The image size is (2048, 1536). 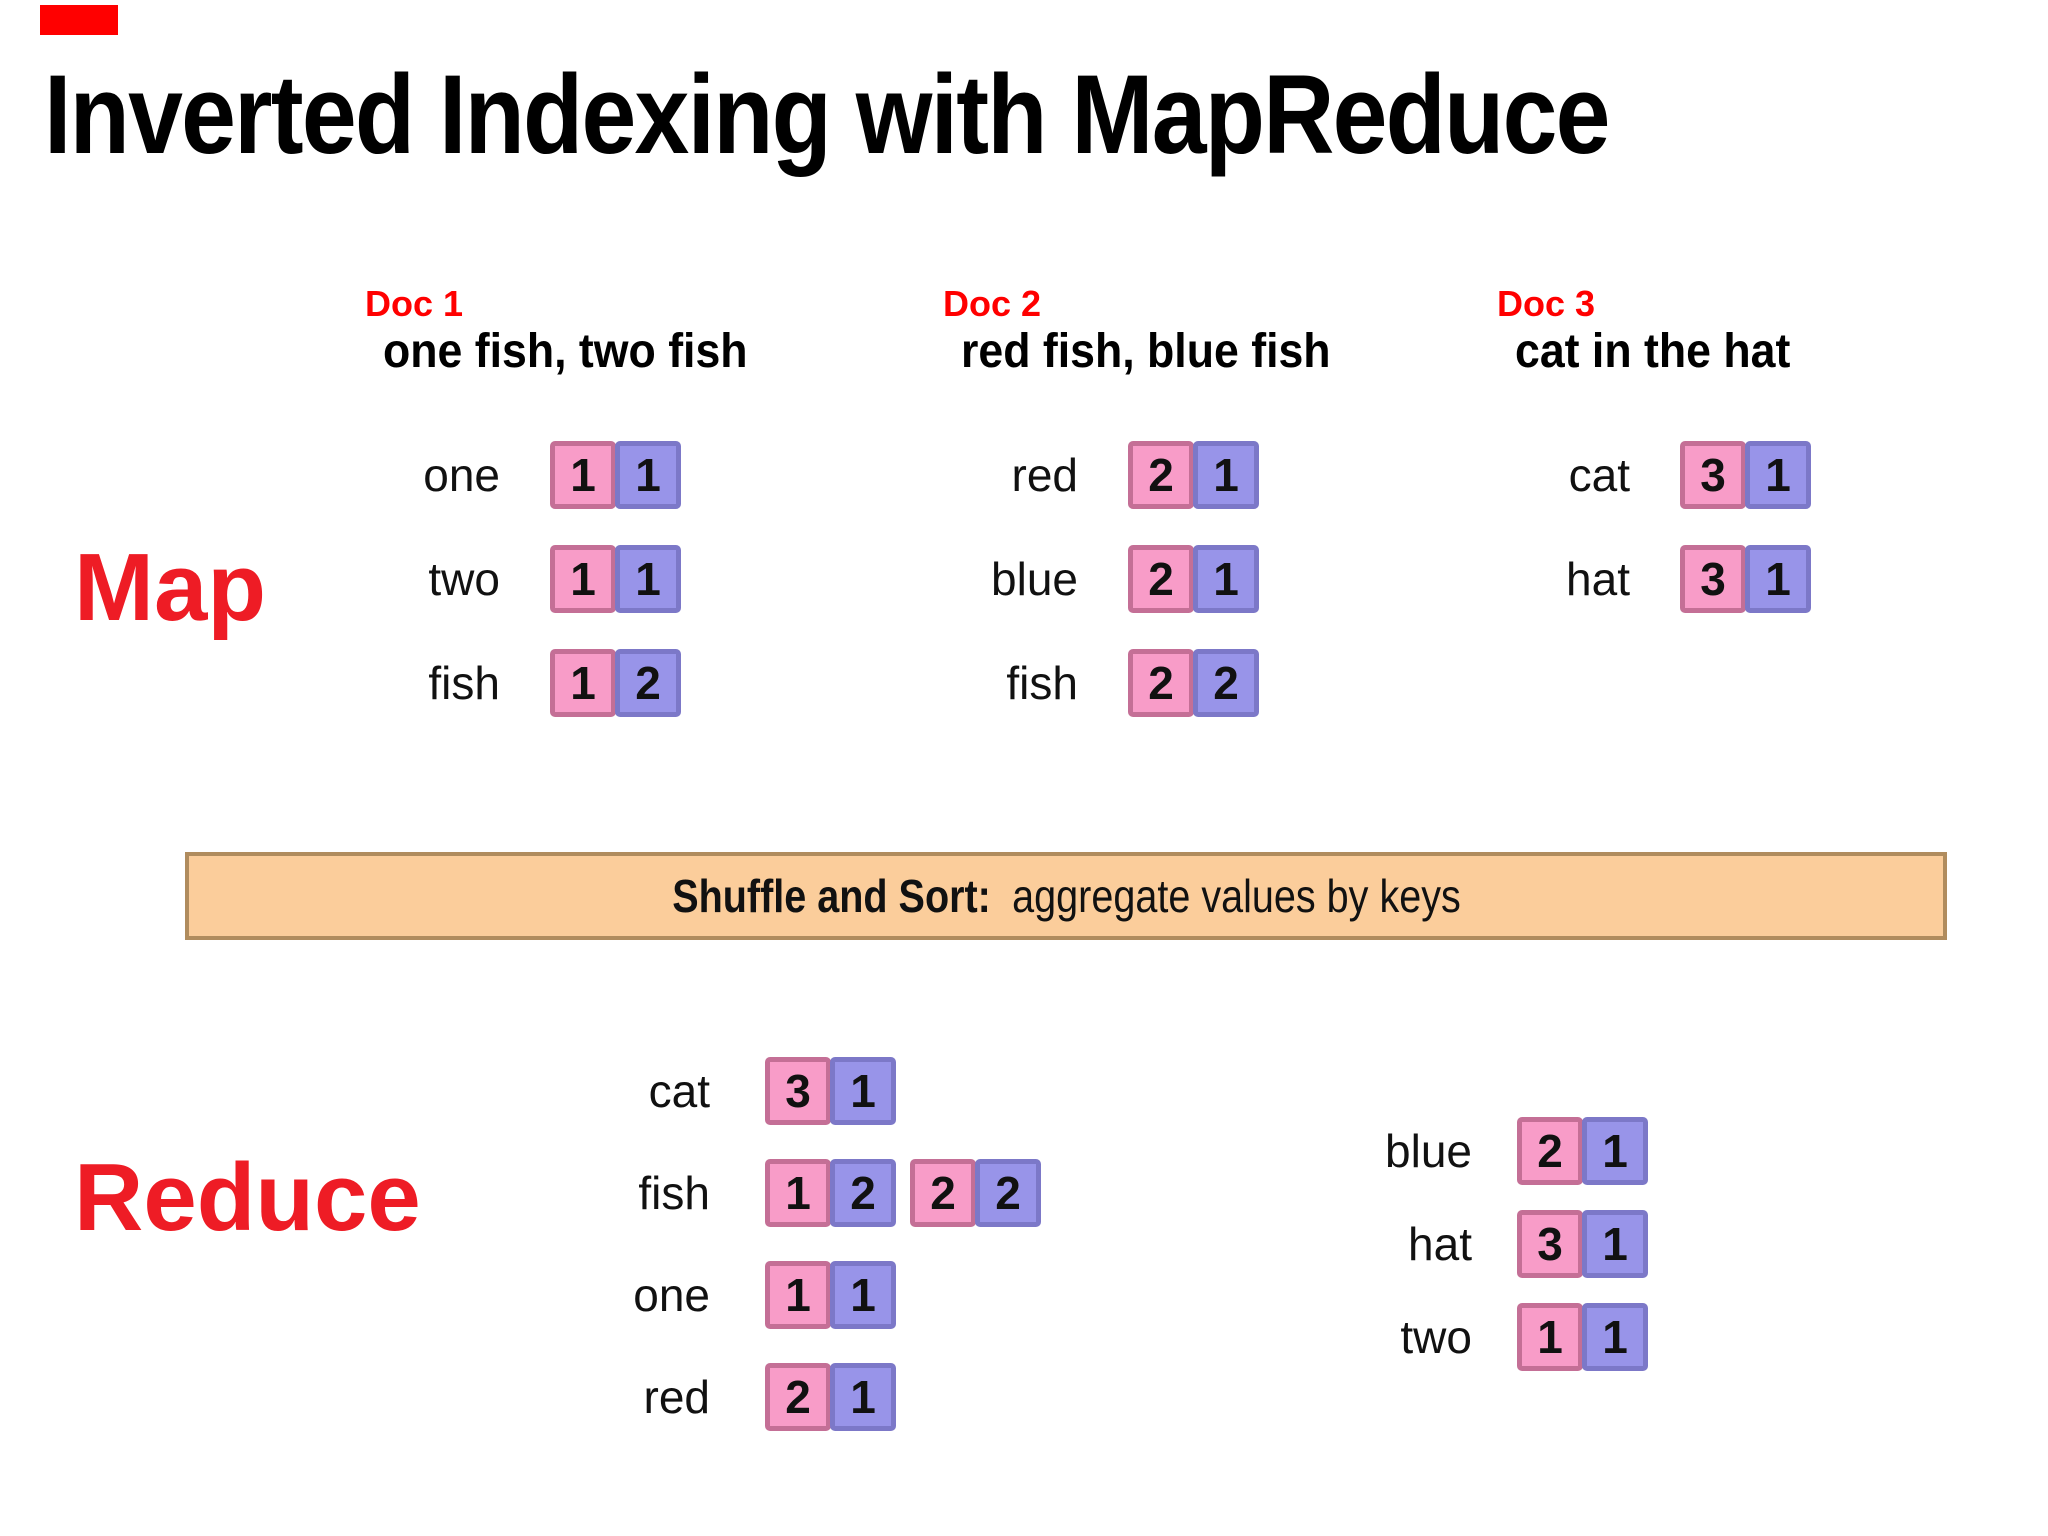 What do you see at coordinates (1236, 896) in the screenshot?
I see `shuffle-sort-rest-text: aggregate values by keys` at bounding box center [1236, 896].